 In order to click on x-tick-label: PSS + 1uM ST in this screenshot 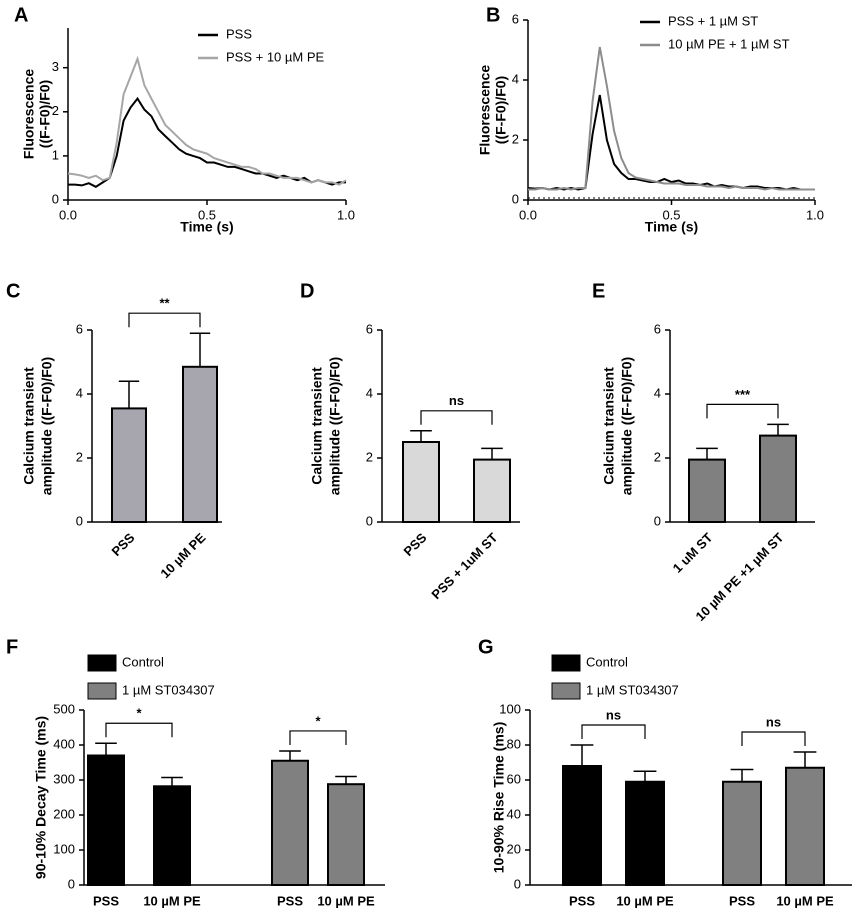, I will do `click(464, 566)`.